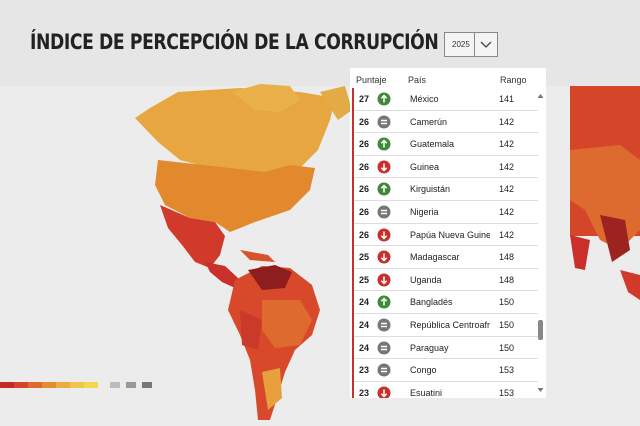 The image size is (640, 426). Describe the element at coordinates (425, 166) in the screenshot. I see `country: Guinea` at that location.